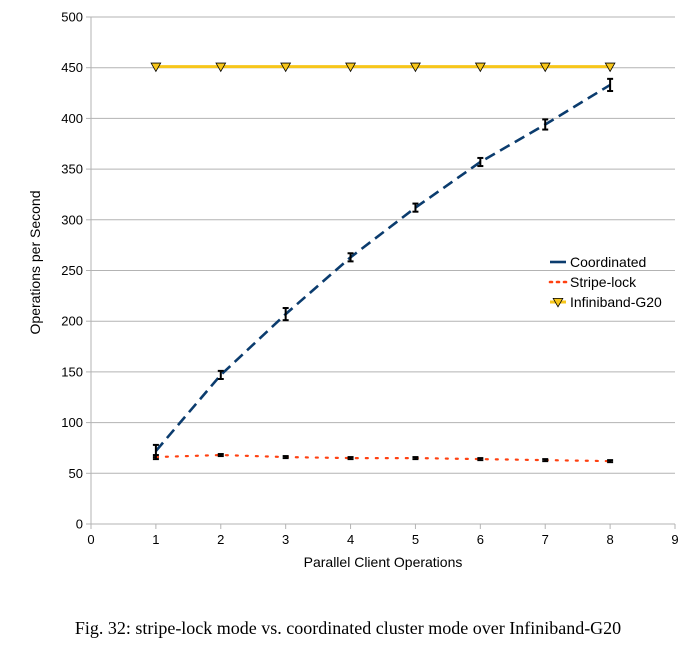  What do you see at coordinates (383, 67) in the screenshot?
I see `series-infiniband-g20` at bounding box center [383, 67].